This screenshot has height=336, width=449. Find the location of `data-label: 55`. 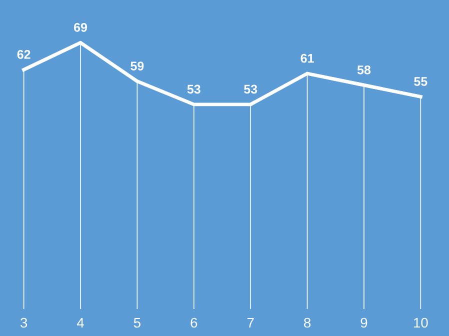

data-label: 55 is located at coordinates (421, 81).